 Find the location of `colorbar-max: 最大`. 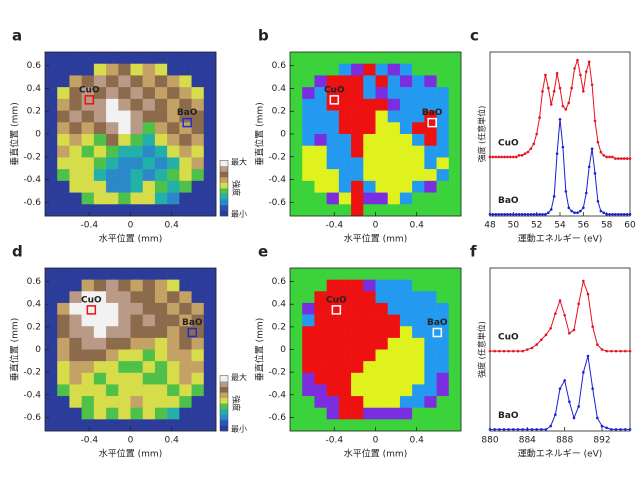

colorbar-max: 最大 is located at coordinates (239, 377).